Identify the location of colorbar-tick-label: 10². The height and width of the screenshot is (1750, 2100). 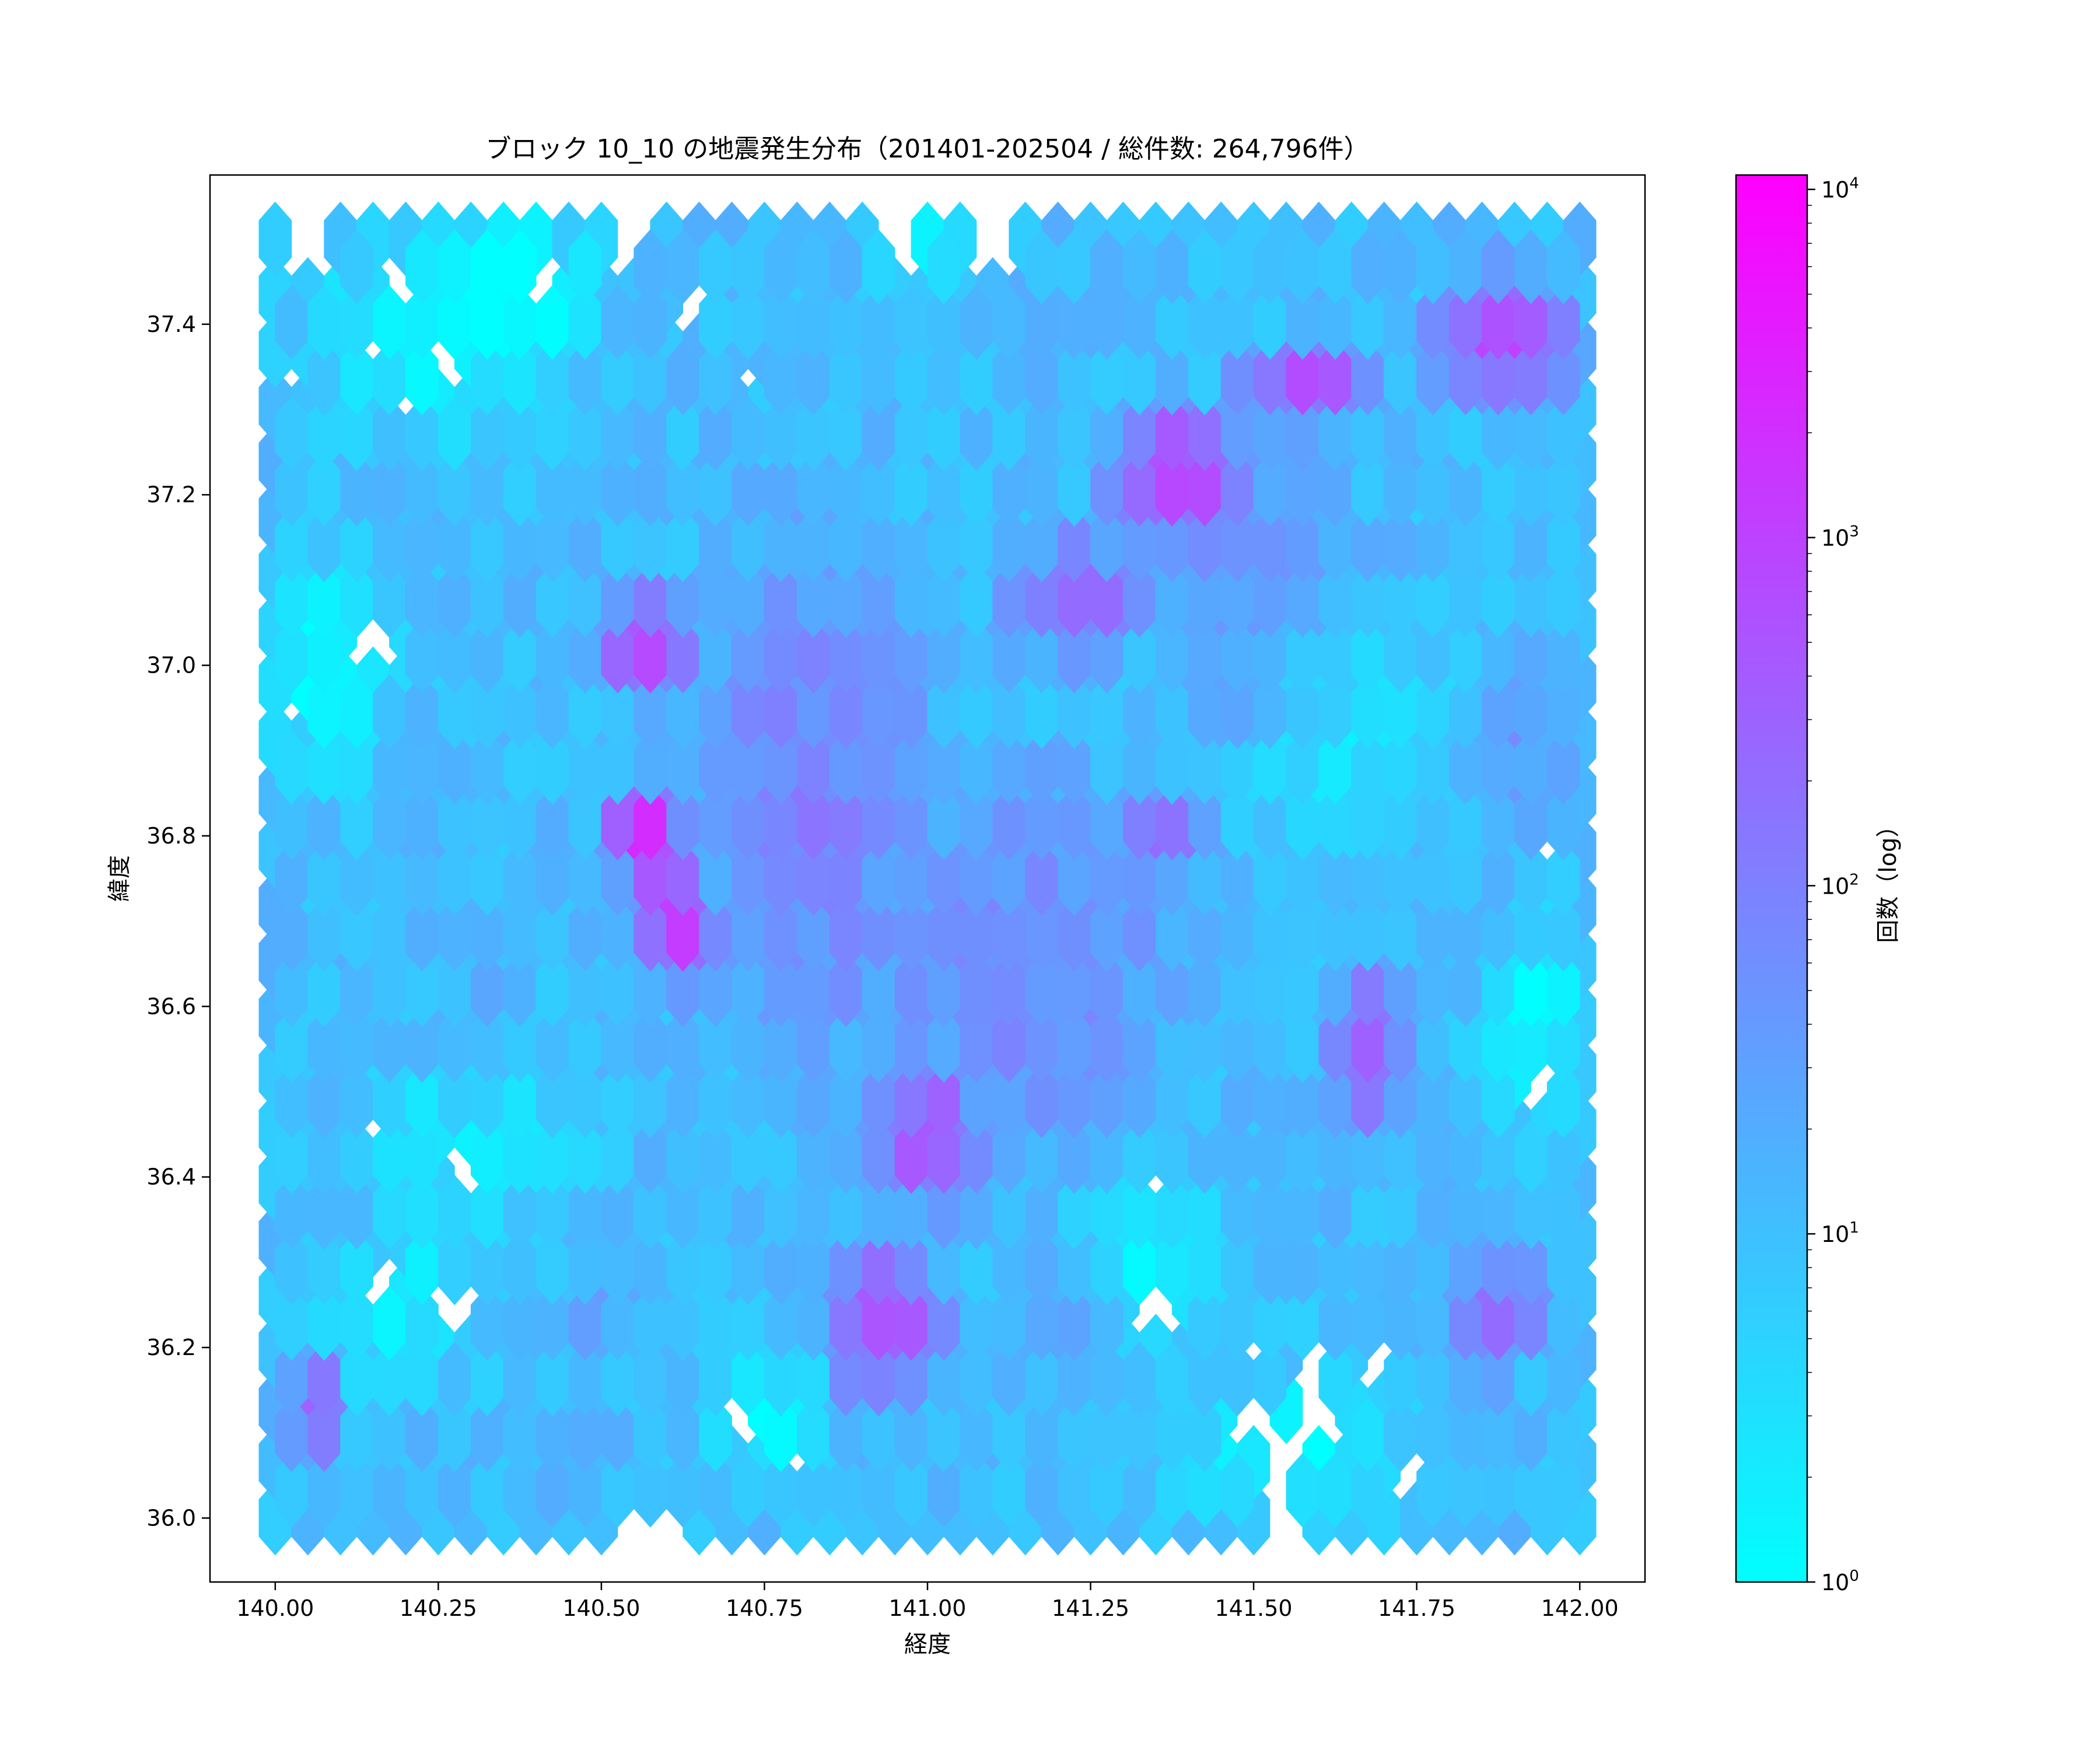
(1840, 885).